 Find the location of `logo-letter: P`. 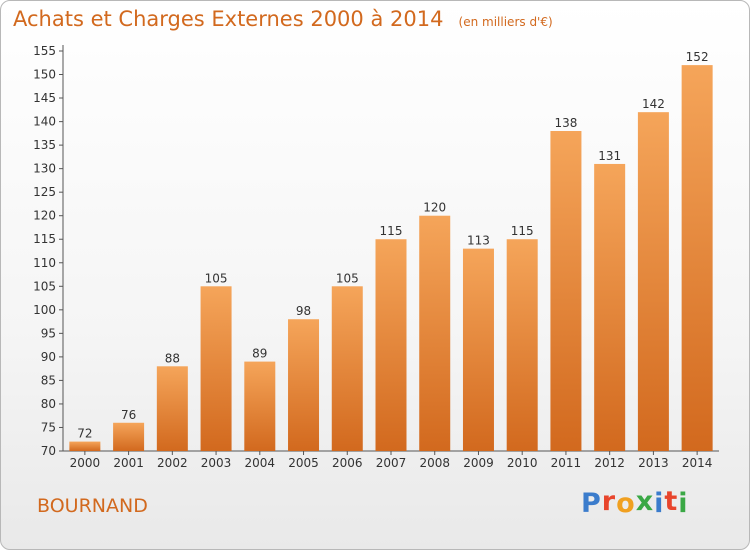

logo-letter: P is located at coordinates (591, 503).